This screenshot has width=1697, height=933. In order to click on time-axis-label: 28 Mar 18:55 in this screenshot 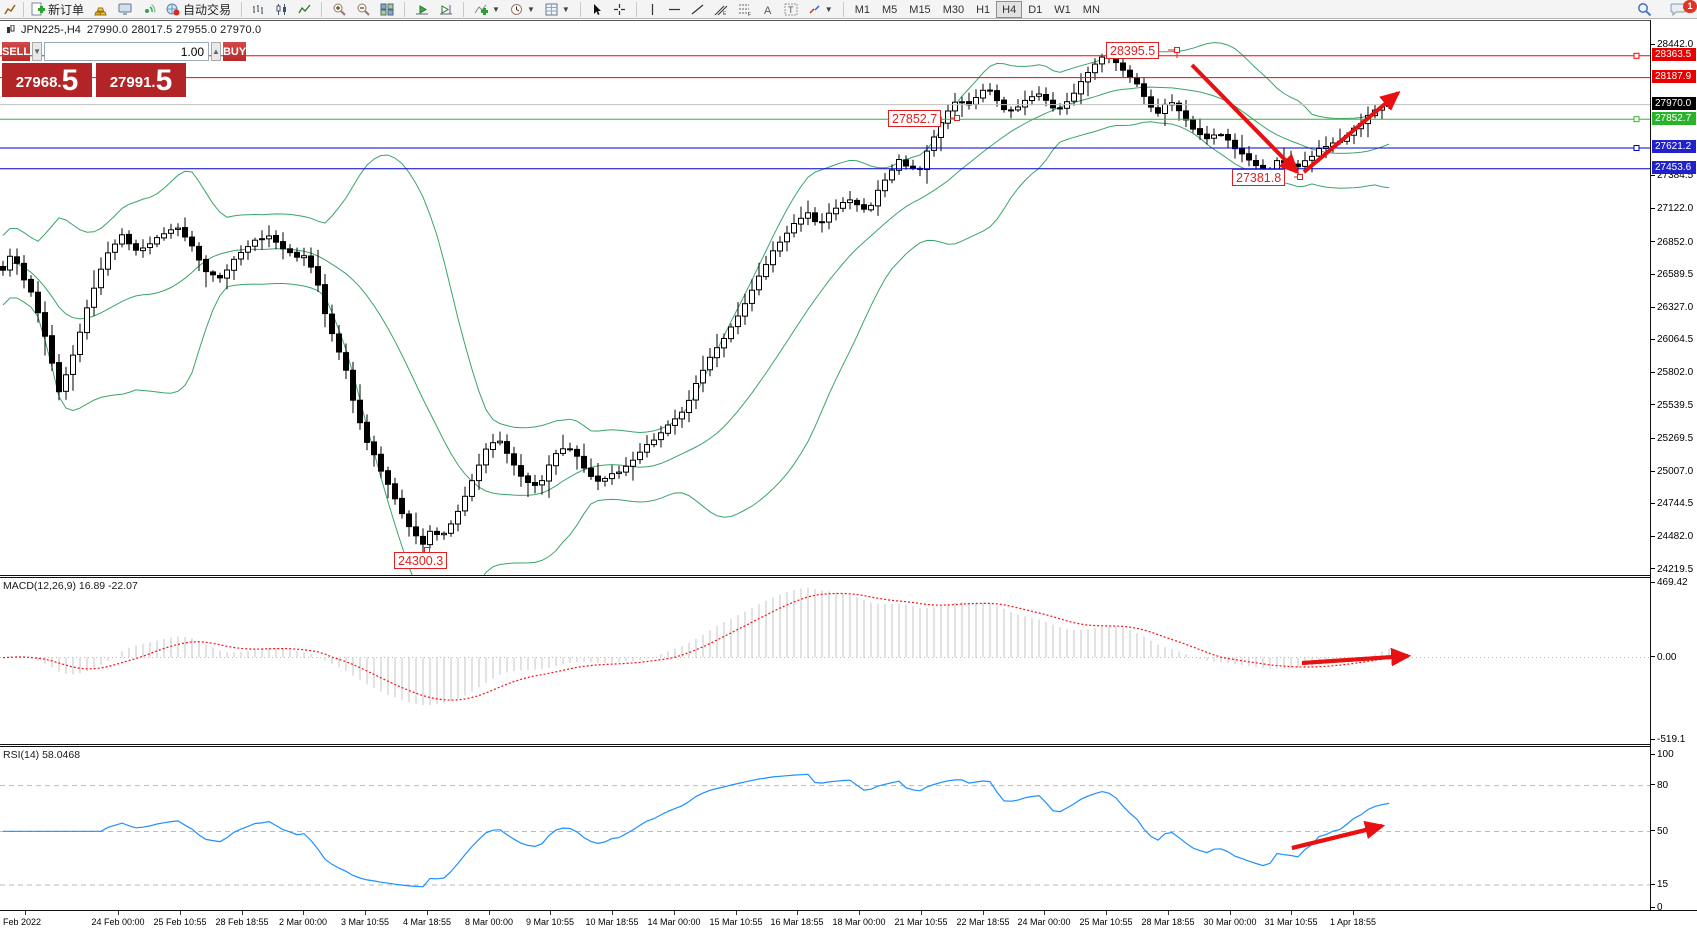, I will do `click(1168, 922)`.